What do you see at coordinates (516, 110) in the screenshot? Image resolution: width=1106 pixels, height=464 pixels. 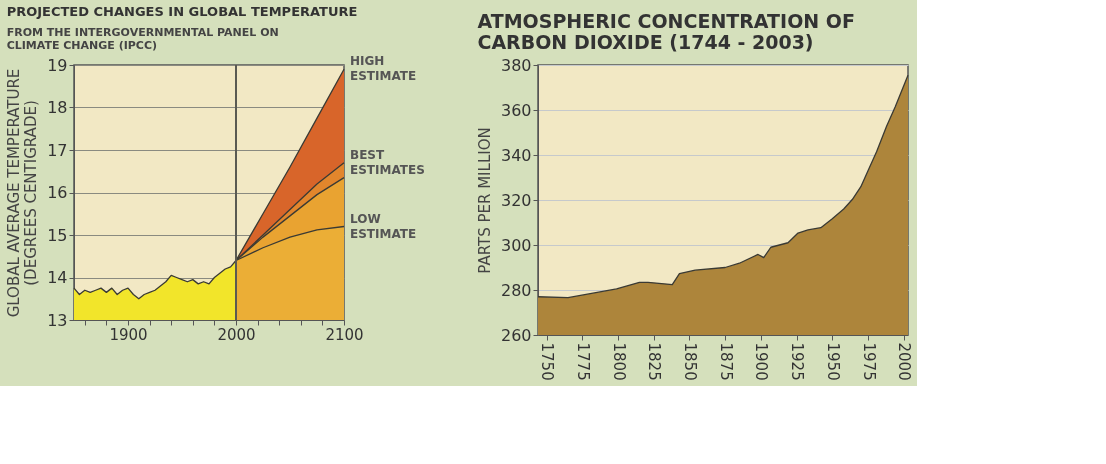 I see `y-tick-label: 360` at bounding box center [516, 110].